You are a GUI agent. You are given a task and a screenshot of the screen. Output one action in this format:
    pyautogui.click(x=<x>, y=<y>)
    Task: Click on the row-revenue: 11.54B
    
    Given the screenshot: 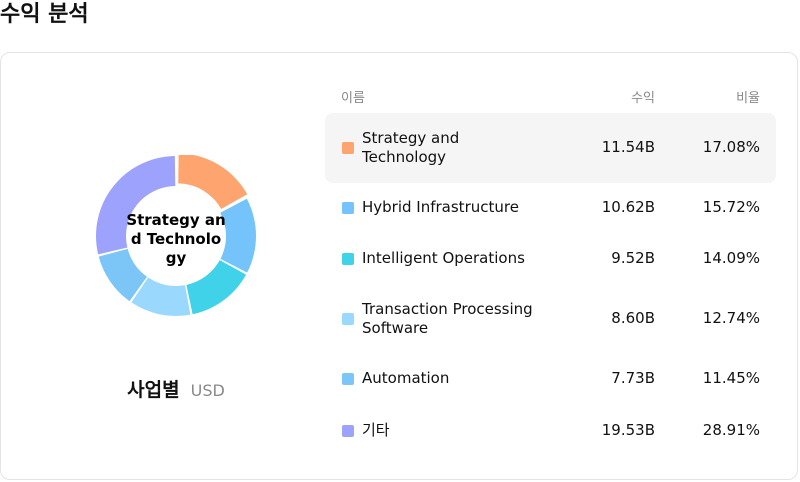 What is the action you would take?
    pyautogui.click(x=628, y=147)
    